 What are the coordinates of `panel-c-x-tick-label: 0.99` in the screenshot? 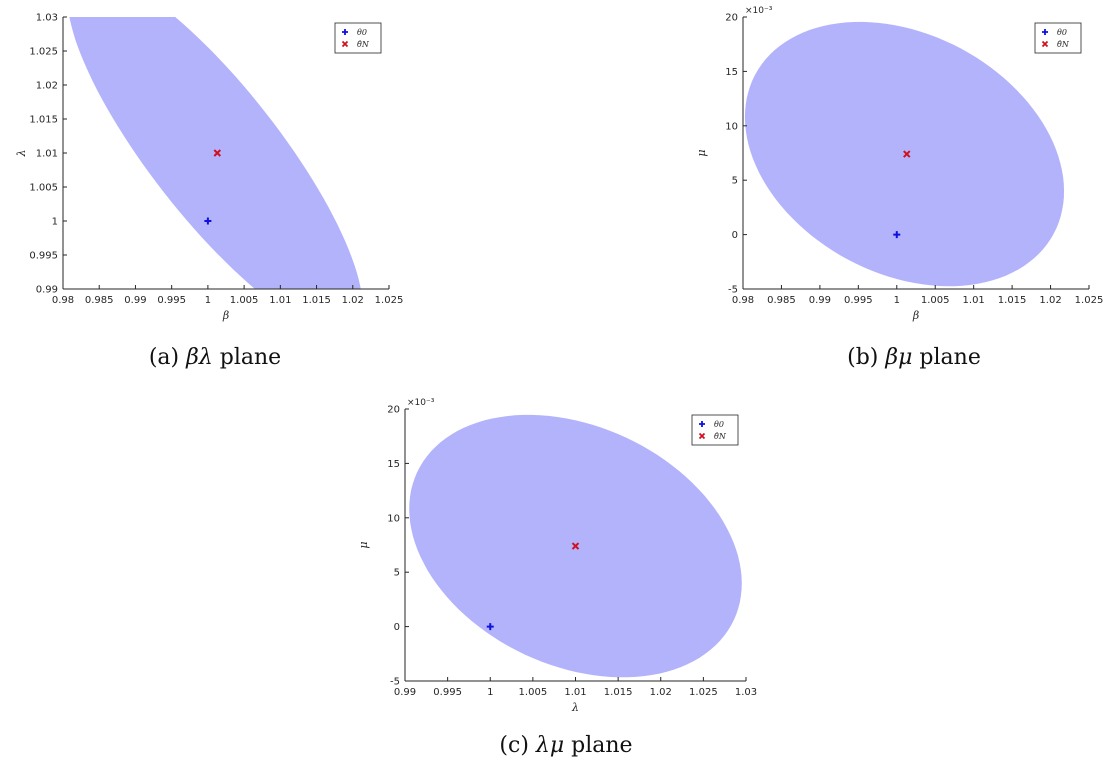 It's located at (405, 692).